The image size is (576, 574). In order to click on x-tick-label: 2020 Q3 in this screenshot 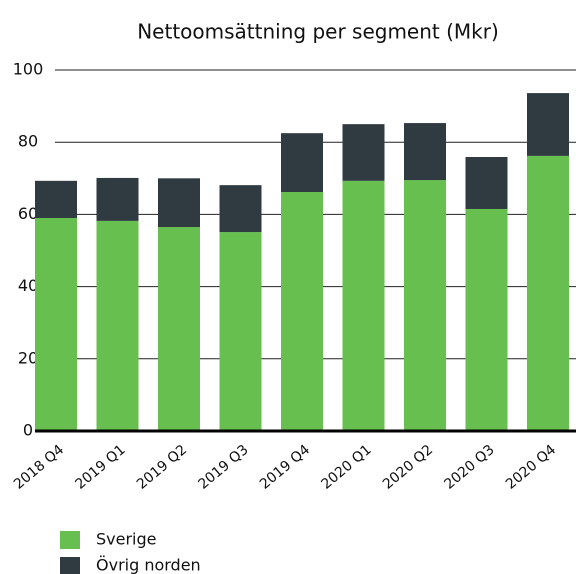, I will do `click(469, 467)`.